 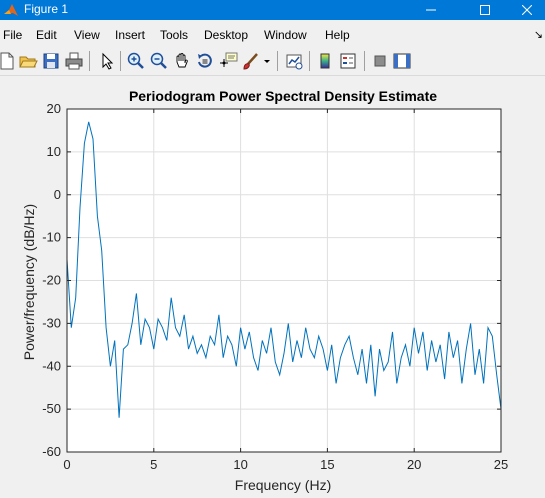 I want to click on menu-window: Window, so click(x=285, y=35).